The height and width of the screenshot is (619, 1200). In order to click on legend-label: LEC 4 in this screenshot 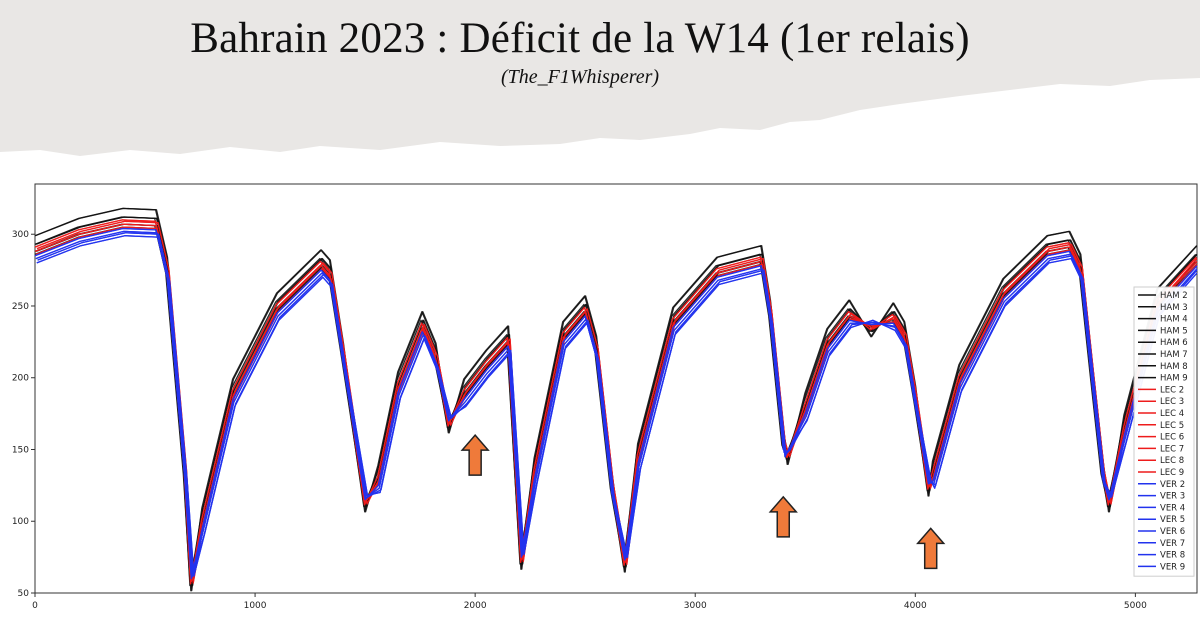, I will do `click(1172, 414)`.